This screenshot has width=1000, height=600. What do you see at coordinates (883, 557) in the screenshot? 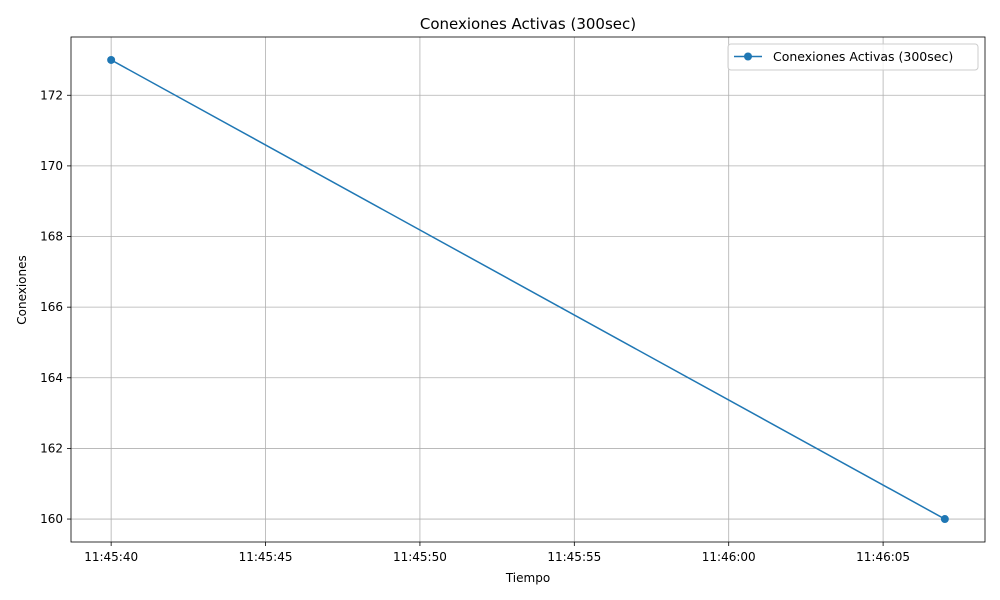
I see `x-tick-label: 11:46:05` at bounding box center [883, 557].